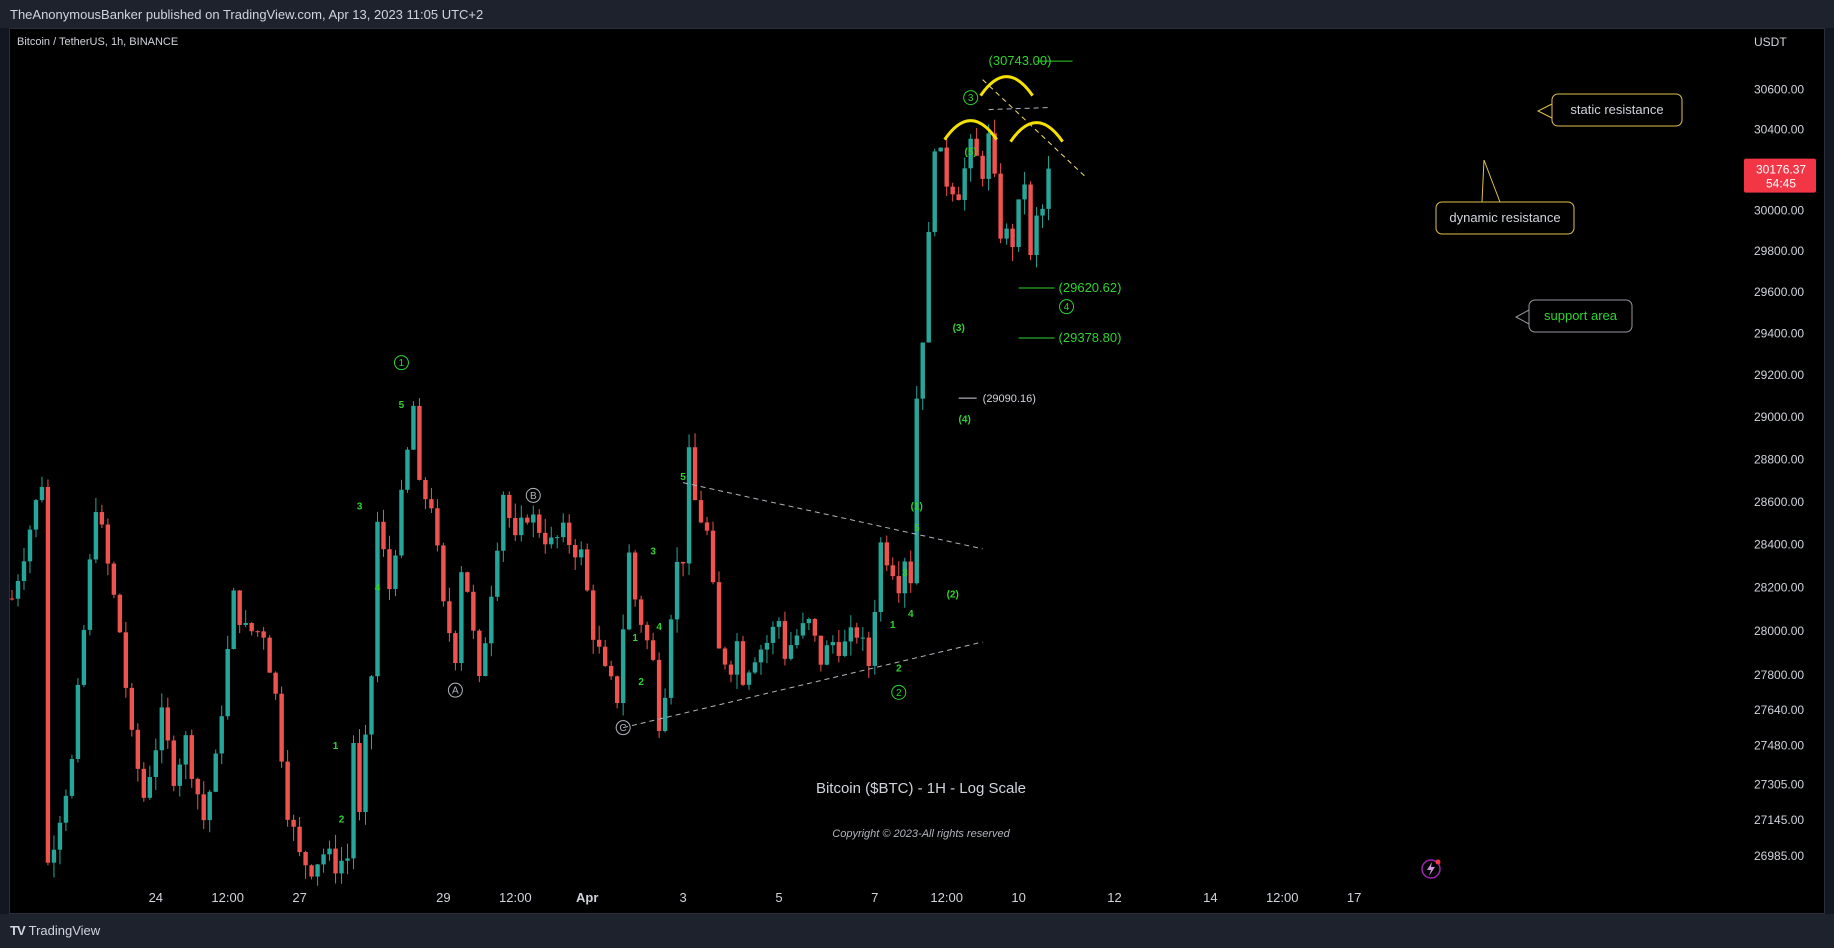  I want to click on top-arc-middle, so click(1006, 86).